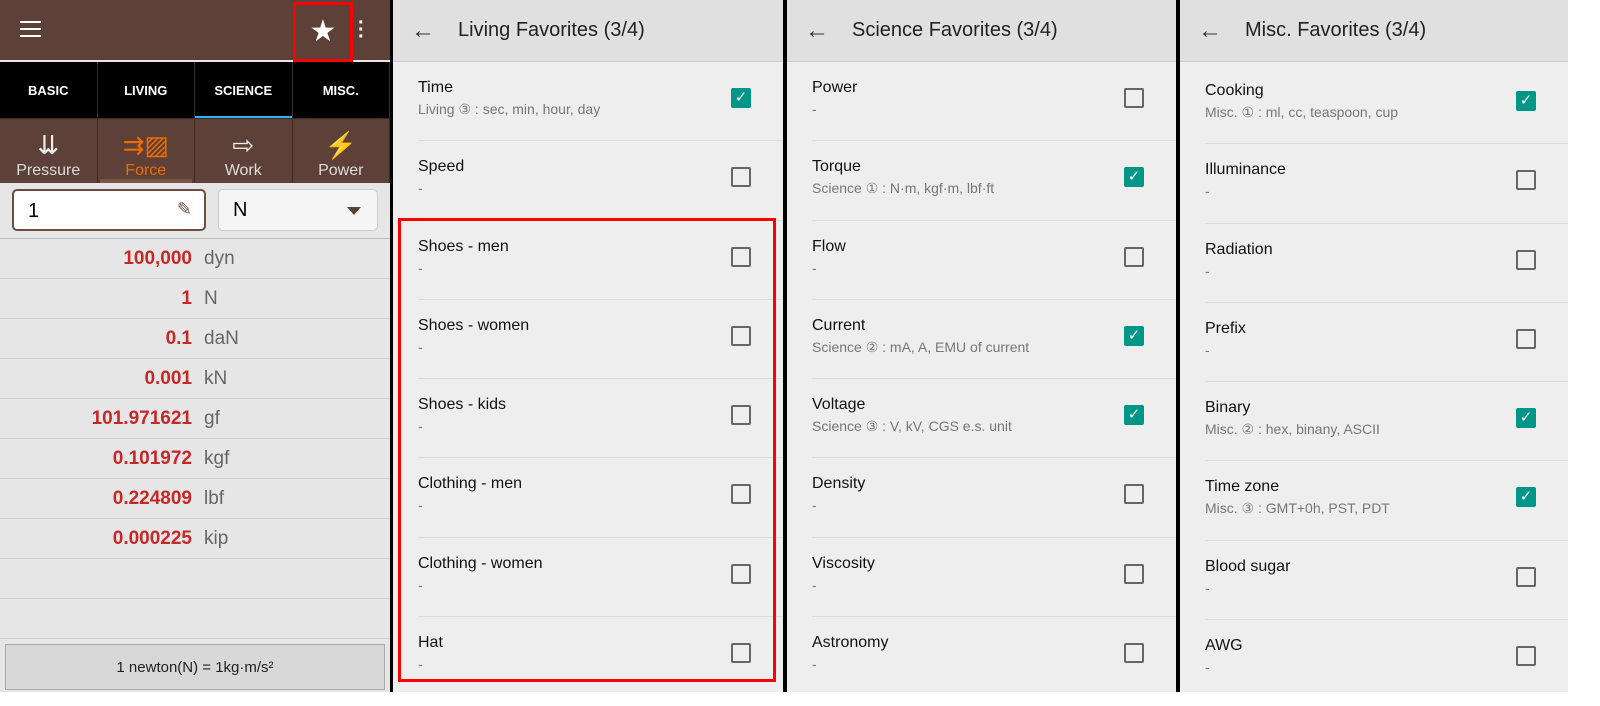 Image resolution: width=1600 pixels, height=706 pixels. Describe the element at coordinates (600, 102) in the screenshot. I see `list-item: Time Living ③ : sec, min, hour, day ✓` at that location.